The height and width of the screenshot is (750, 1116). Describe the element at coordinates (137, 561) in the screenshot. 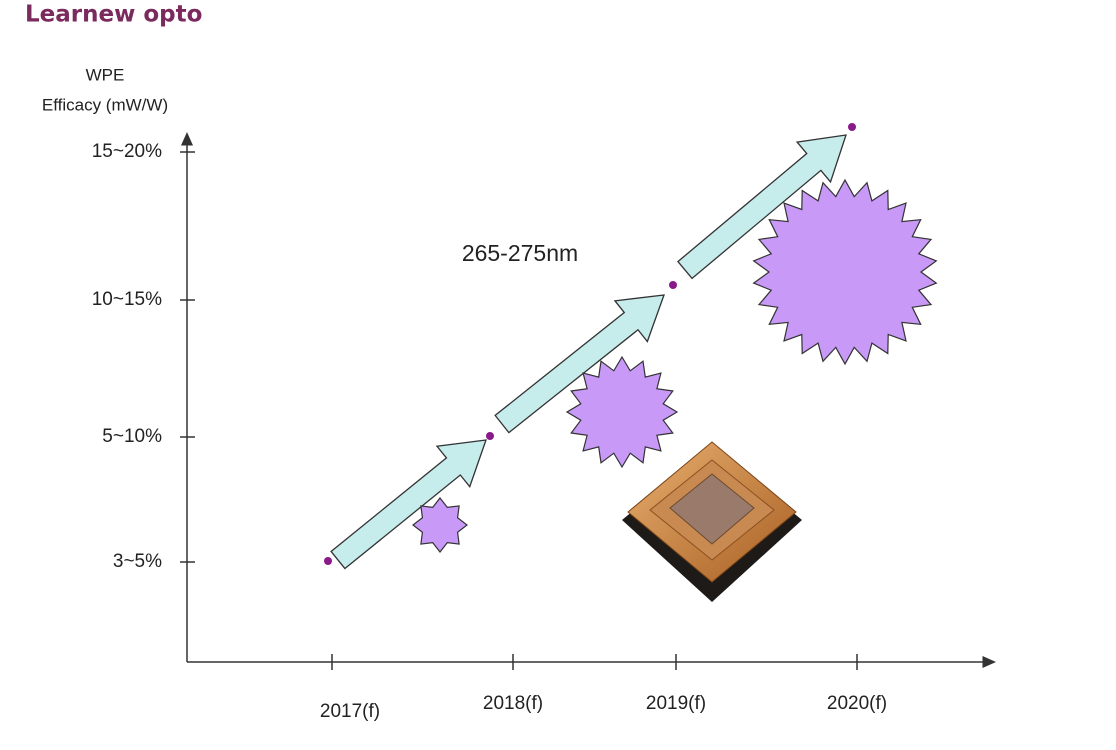

I see `y-tick-label: 3~5%` at that location.